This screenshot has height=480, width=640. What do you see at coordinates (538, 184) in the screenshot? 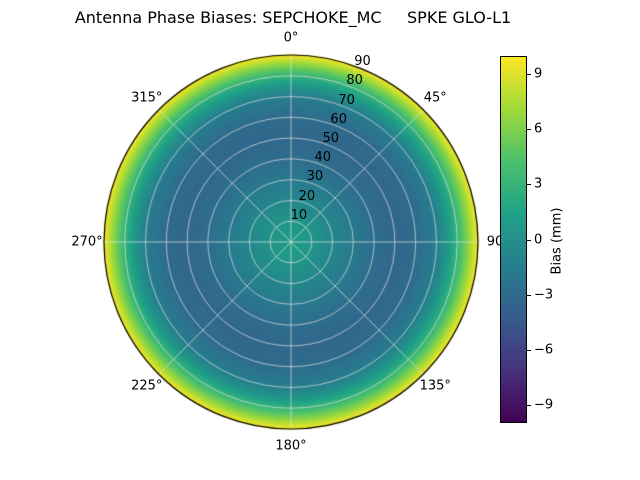
I see `colorbar-tick-label: 3` at bounding box center [538, 184].